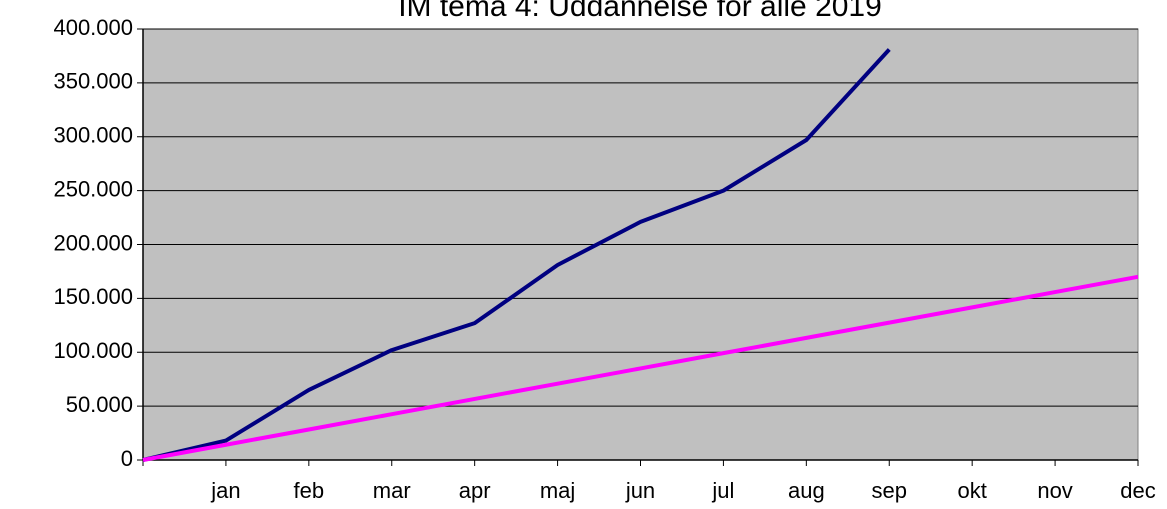 Image resolution: width=1167 pixels, height=509 pixels. Describe the element at coordinates (93, 242) in the screenshot. I see `y-tick-label: 200.000` at that location.